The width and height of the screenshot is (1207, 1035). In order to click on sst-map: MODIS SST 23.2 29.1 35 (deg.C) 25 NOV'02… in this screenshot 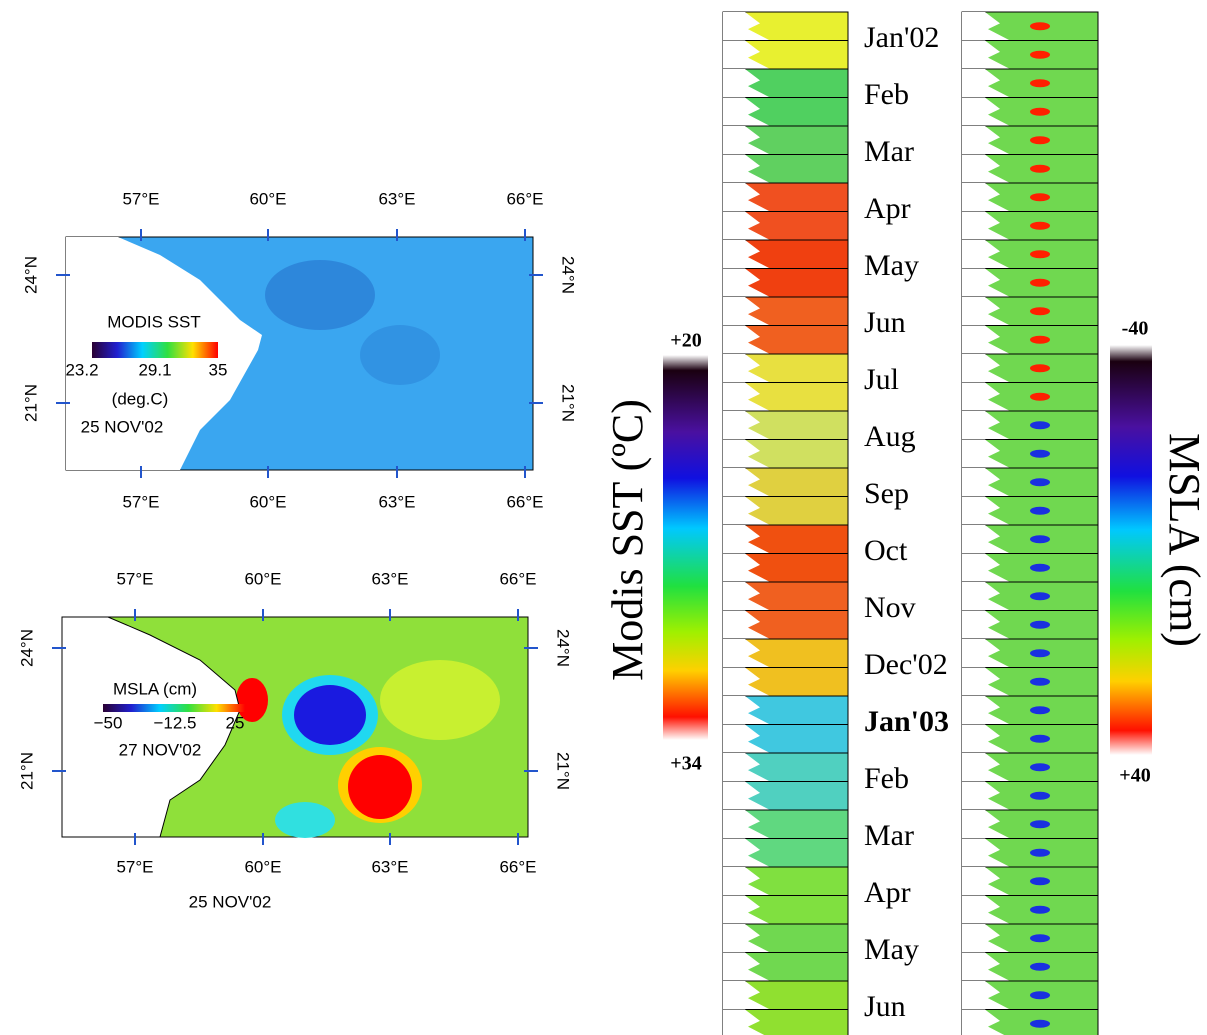, I will do `click(299, 350)`.